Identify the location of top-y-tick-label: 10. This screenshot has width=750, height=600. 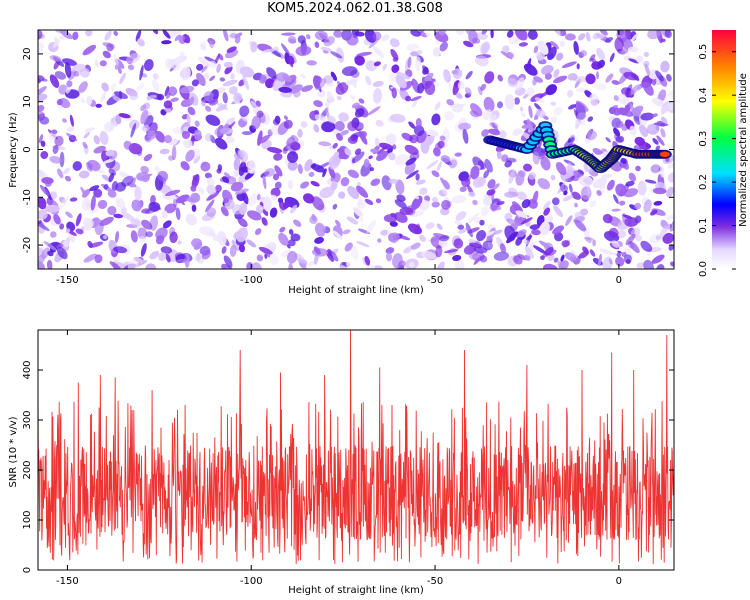
(27, 101).